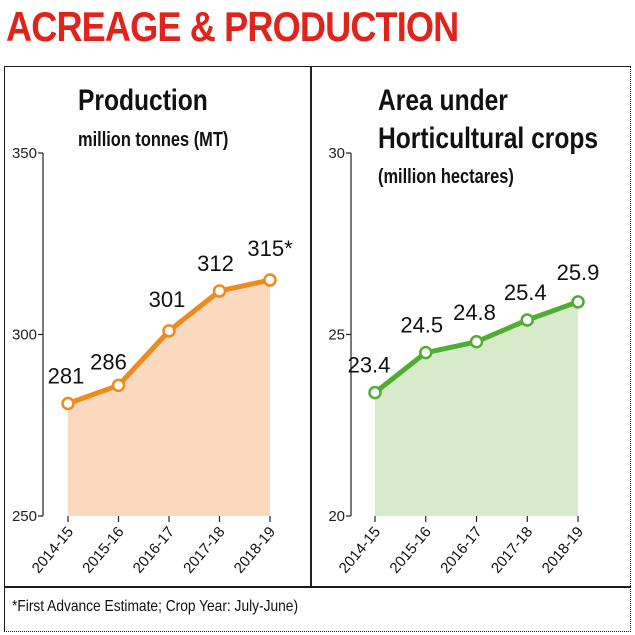 Image resolution: width=635 pixels, height=635 pixels. What do you see at coordinates (369, 365) in the screenshot?
I see `area-data-label: 23.4` at bounding box center [369, 365].